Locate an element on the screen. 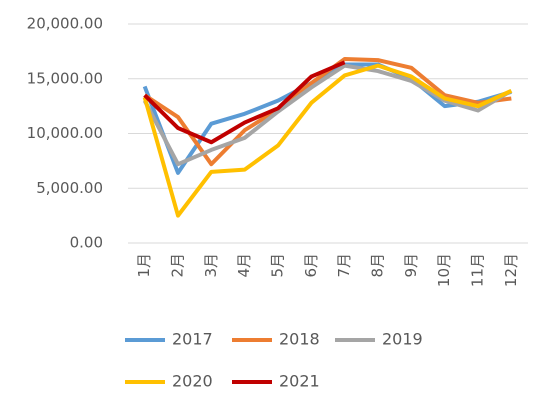  y-tick-label: 10,000.00 is located at coordinates (65, 133).